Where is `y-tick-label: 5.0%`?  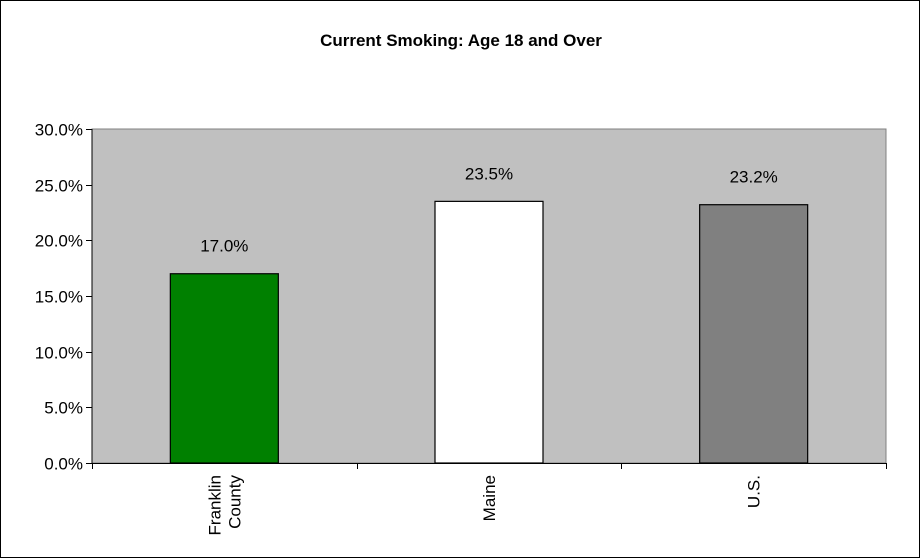
y-tick-label: 5.0% is located at coordinates (63, 408).